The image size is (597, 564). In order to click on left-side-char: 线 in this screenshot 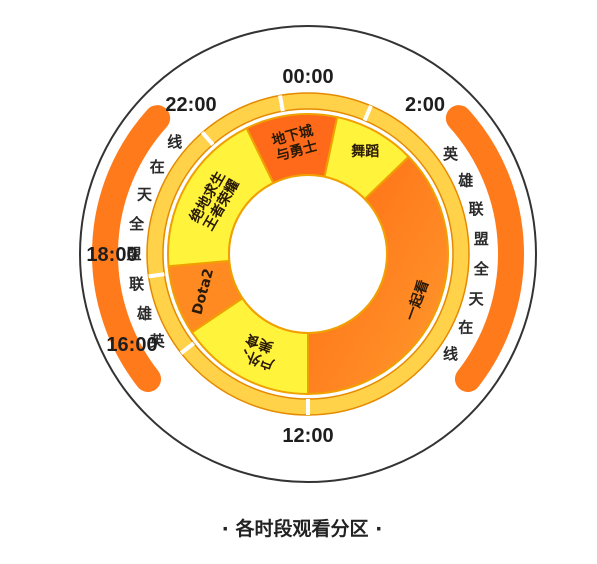, I will do `click(174, 142)`.